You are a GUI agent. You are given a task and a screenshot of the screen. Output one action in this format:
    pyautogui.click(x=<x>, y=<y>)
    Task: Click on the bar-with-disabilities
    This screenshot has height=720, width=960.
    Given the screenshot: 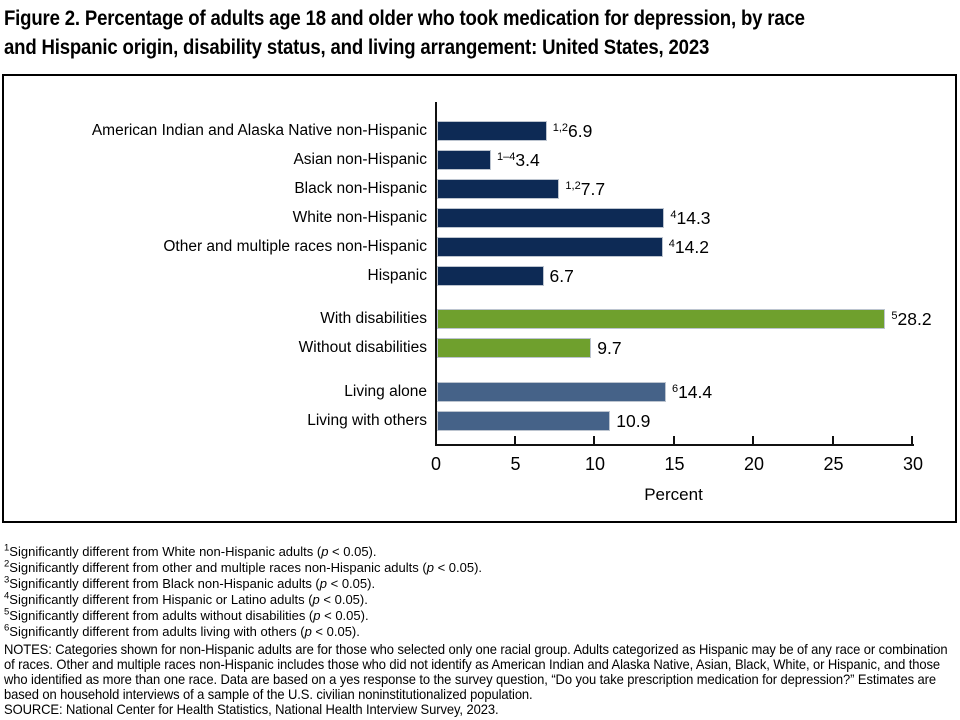 What is the action you would take?
    pyautogui.click(x=661, y=319)
    